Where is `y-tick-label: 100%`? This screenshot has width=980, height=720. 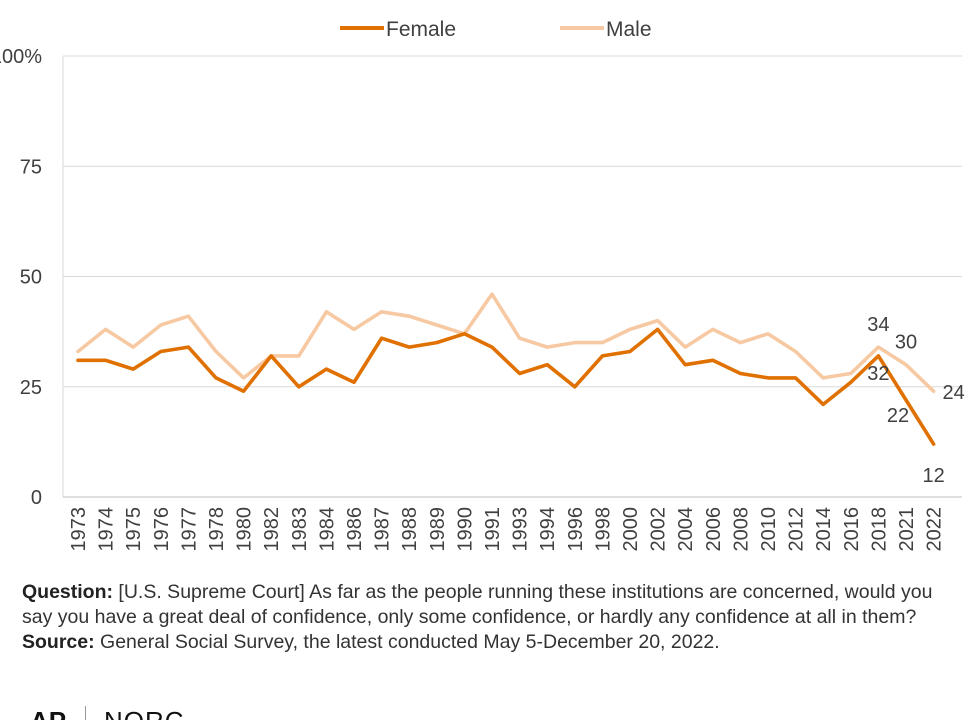
y-tick-label: 100% is located at coordinates (21, 57).